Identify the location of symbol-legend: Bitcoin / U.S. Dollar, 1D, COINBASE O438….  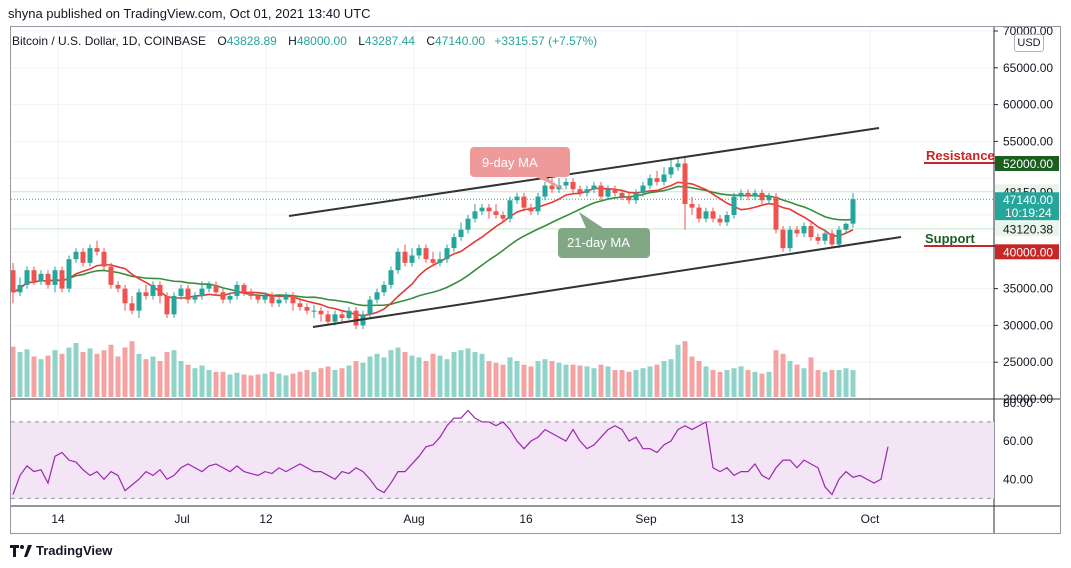
(304, 41).